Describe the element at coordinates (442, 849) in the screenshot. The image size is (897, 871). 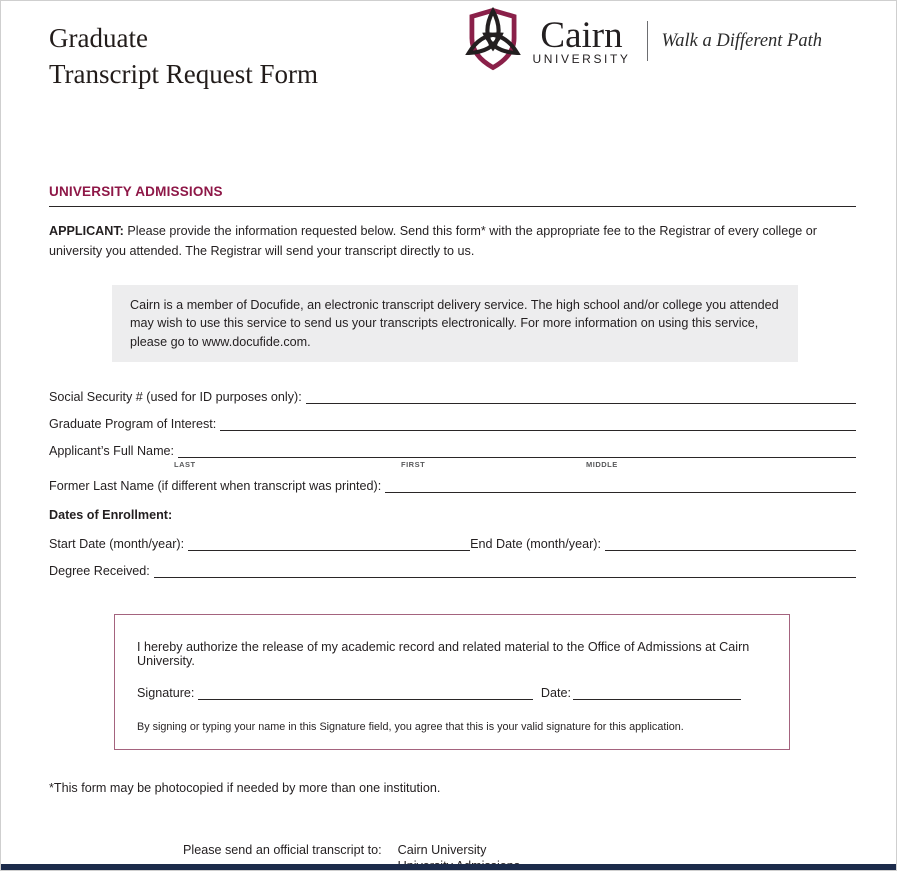
I see `address-line: Cairn University` at that location.